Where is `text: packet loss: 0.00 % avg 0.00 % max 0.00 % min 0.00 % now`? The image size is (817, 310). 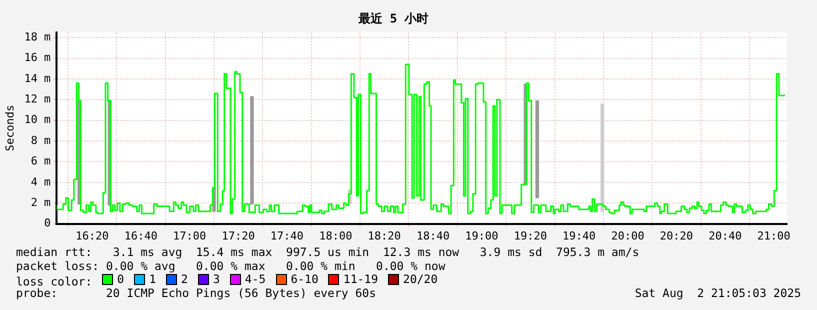 text: packet loss: 0.00 % avg 0.00 % max 0.00 % min 0.00 % now is located at coordinates (231, 265).